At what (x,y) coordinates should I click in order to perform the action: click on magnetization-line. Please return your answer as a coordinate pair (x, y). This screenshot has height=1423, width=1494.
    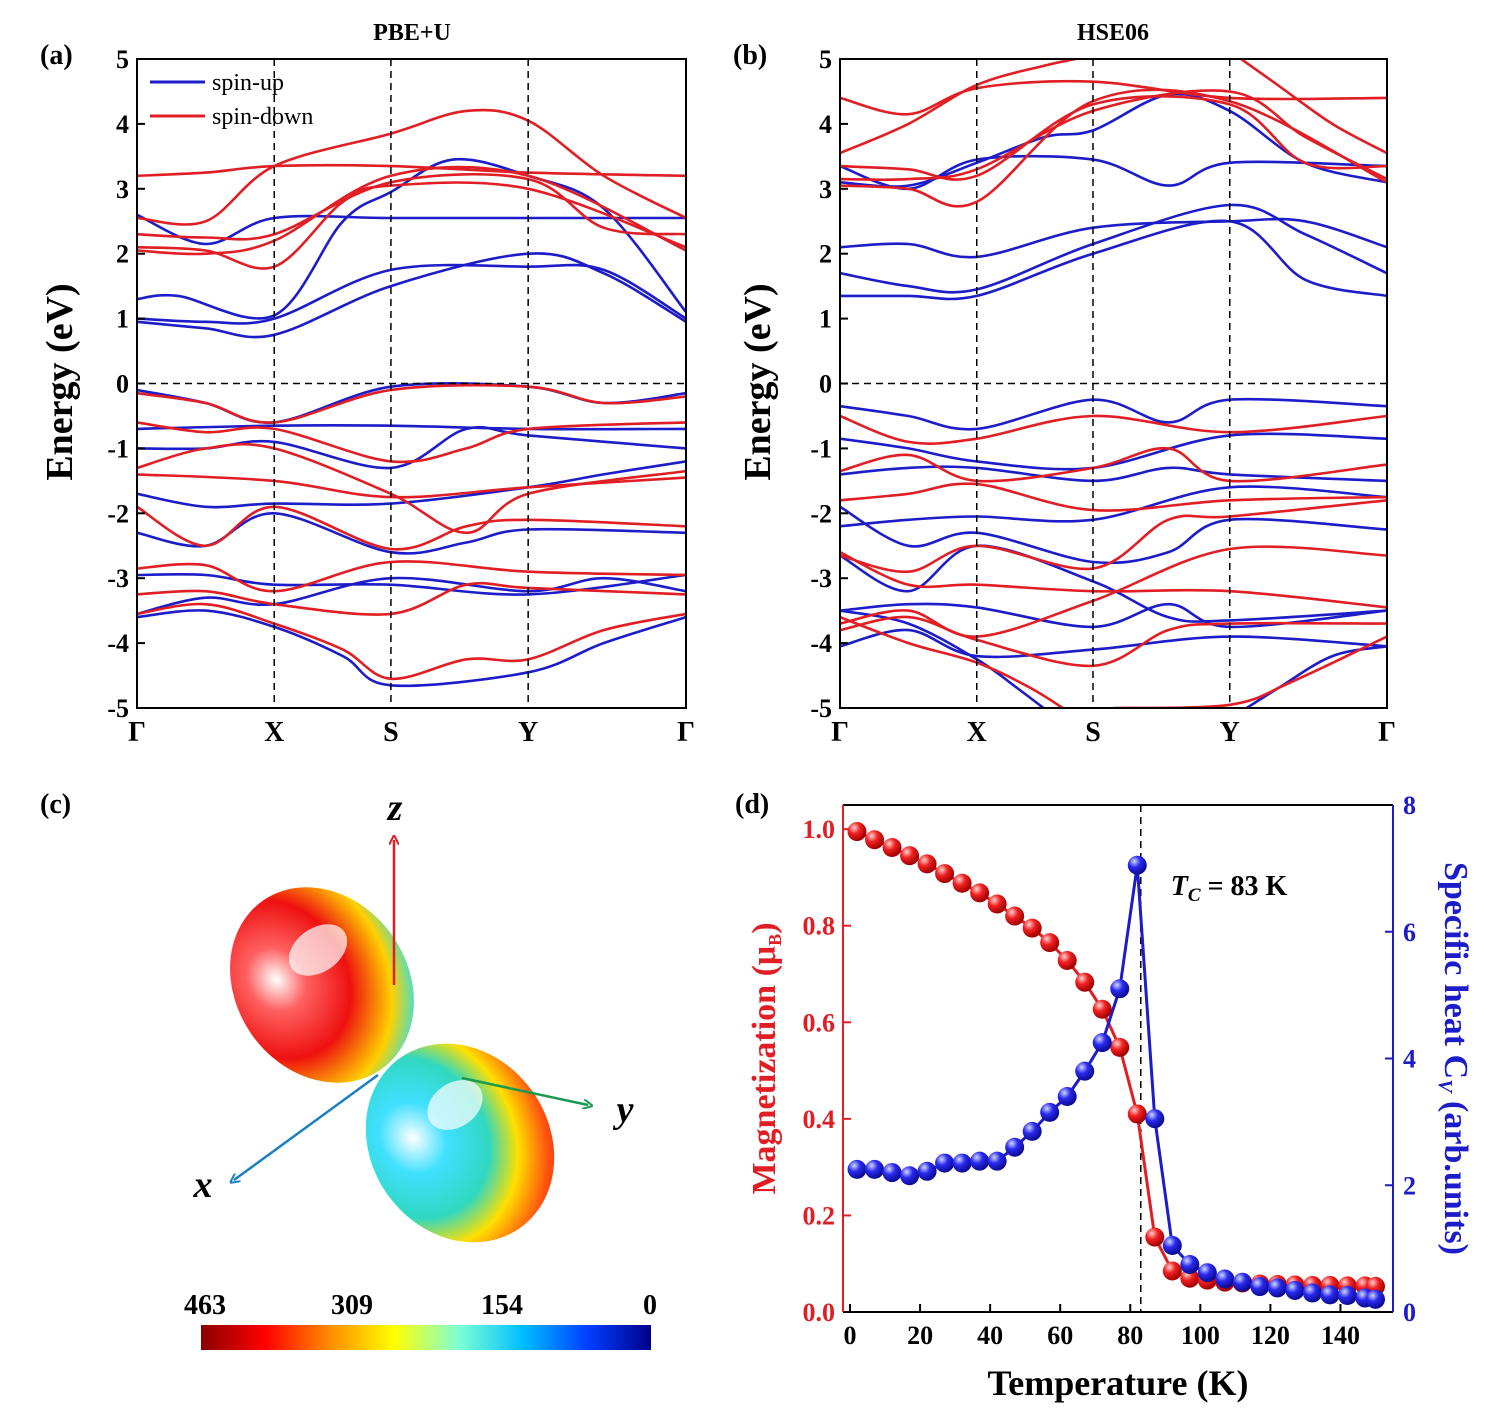
    Looking at the image, I should click on (1116, 1059).